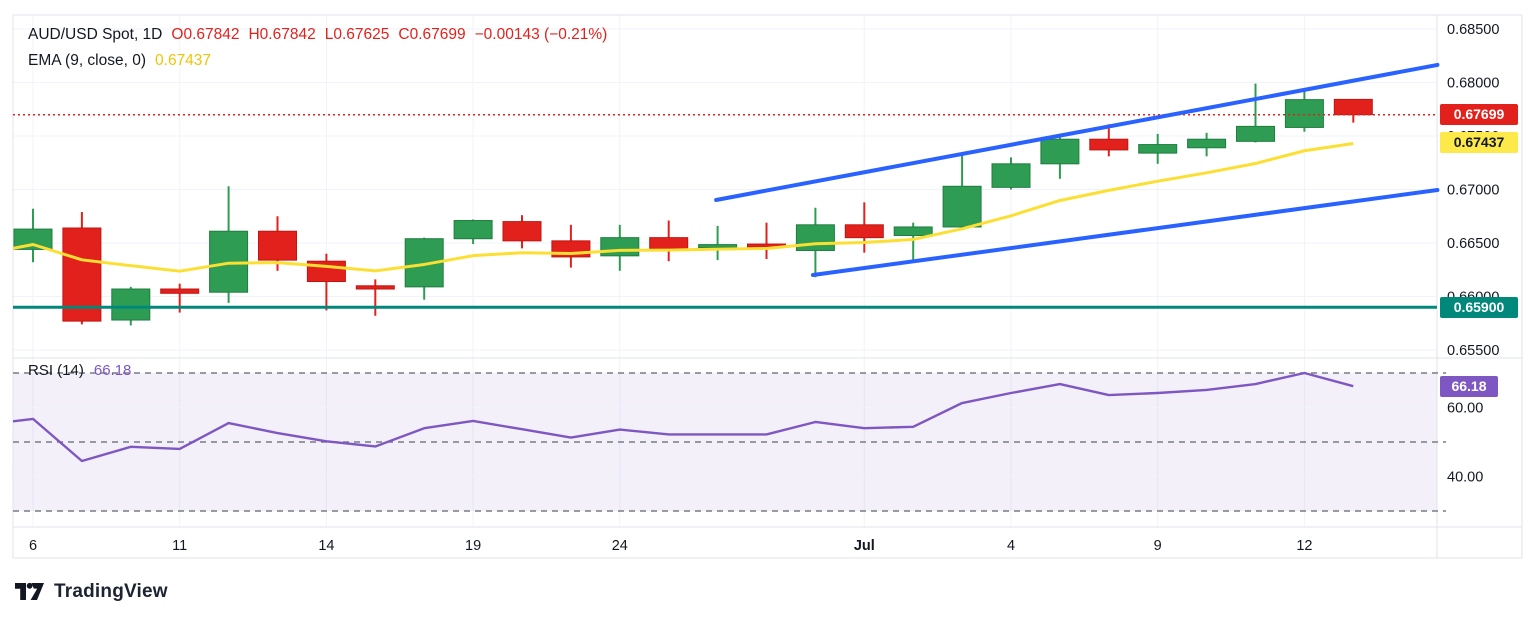 This screenshot has width=1536, height=618. What do you see at coordinates (183, 60) in the screenshot?
I see `ema-value: 0.67437` at bounding box center [183, 60].